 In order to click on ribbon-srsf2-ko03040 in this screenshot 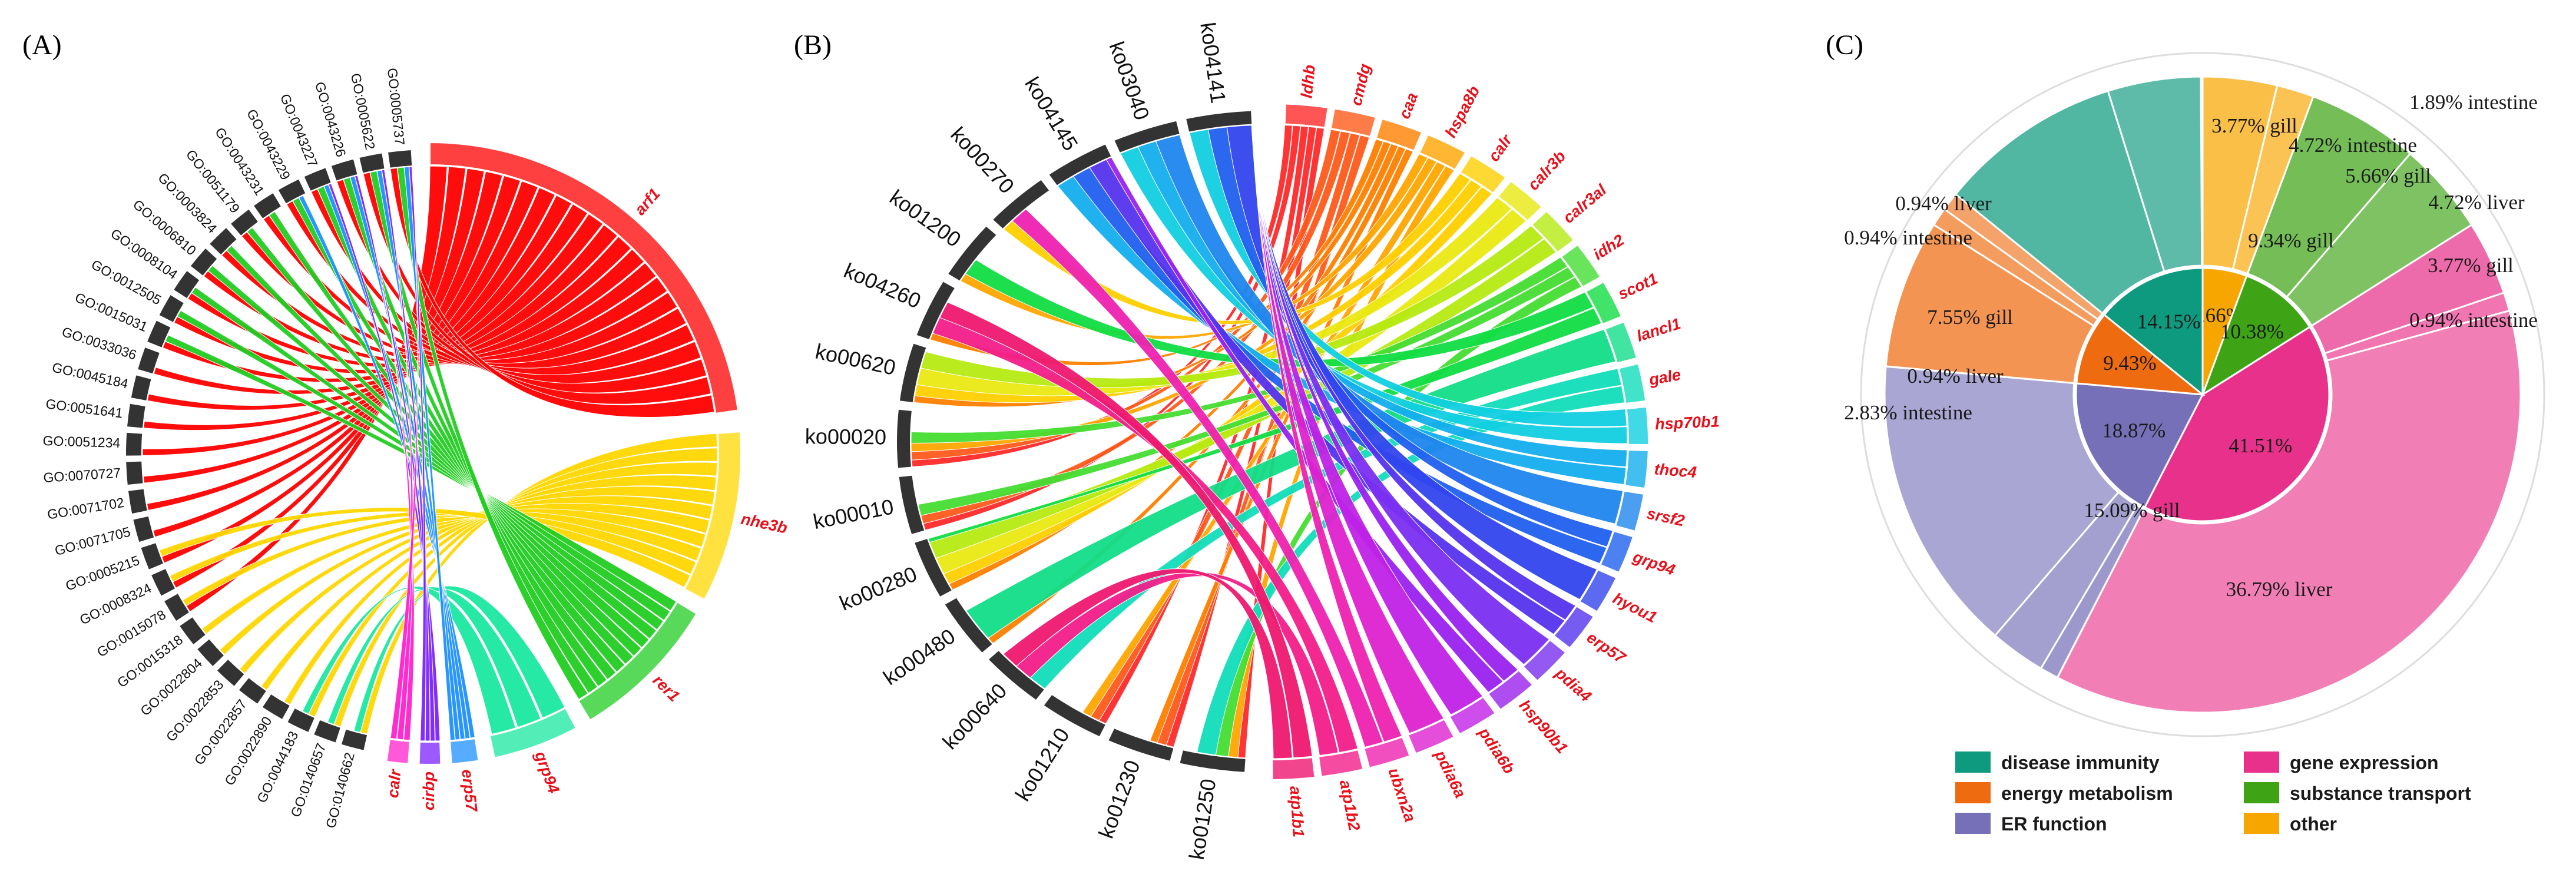, I will do `click(1389, 329)`.